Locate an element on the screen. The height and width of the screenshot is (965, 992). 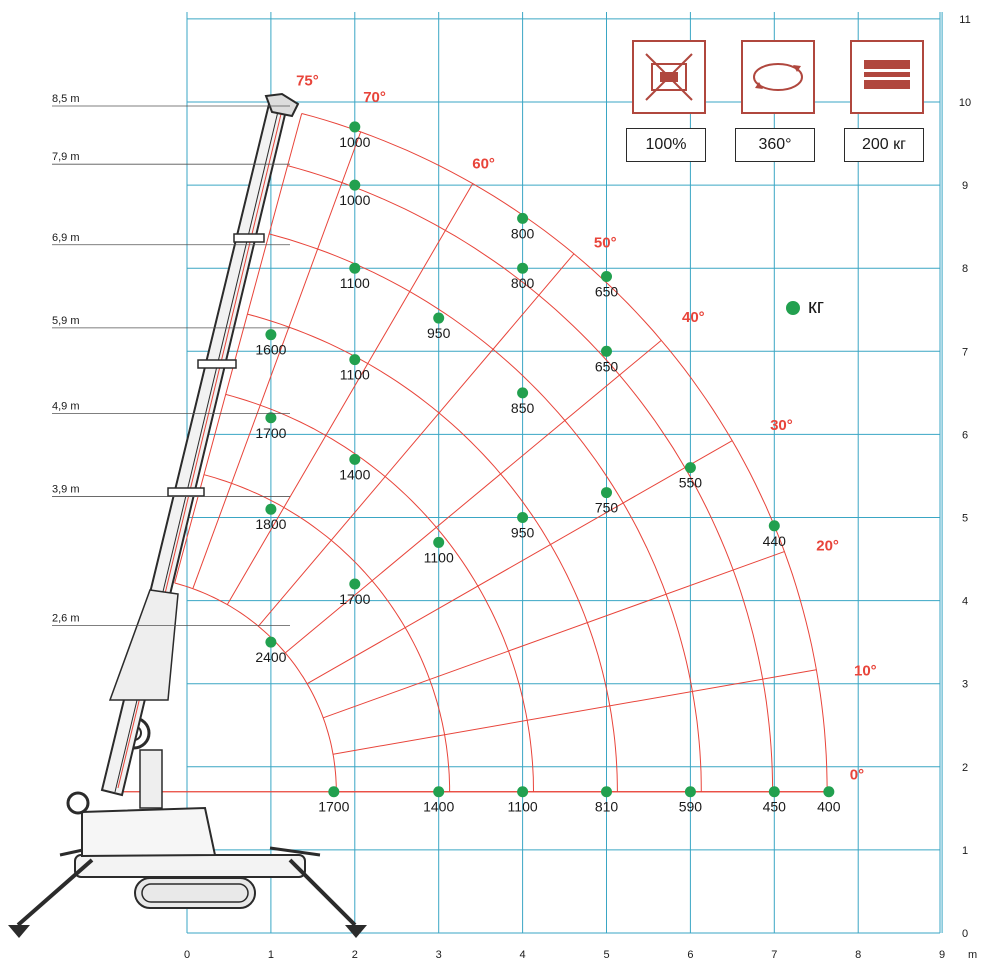
badge-caption: 360° is located at coordinates (775, 145).